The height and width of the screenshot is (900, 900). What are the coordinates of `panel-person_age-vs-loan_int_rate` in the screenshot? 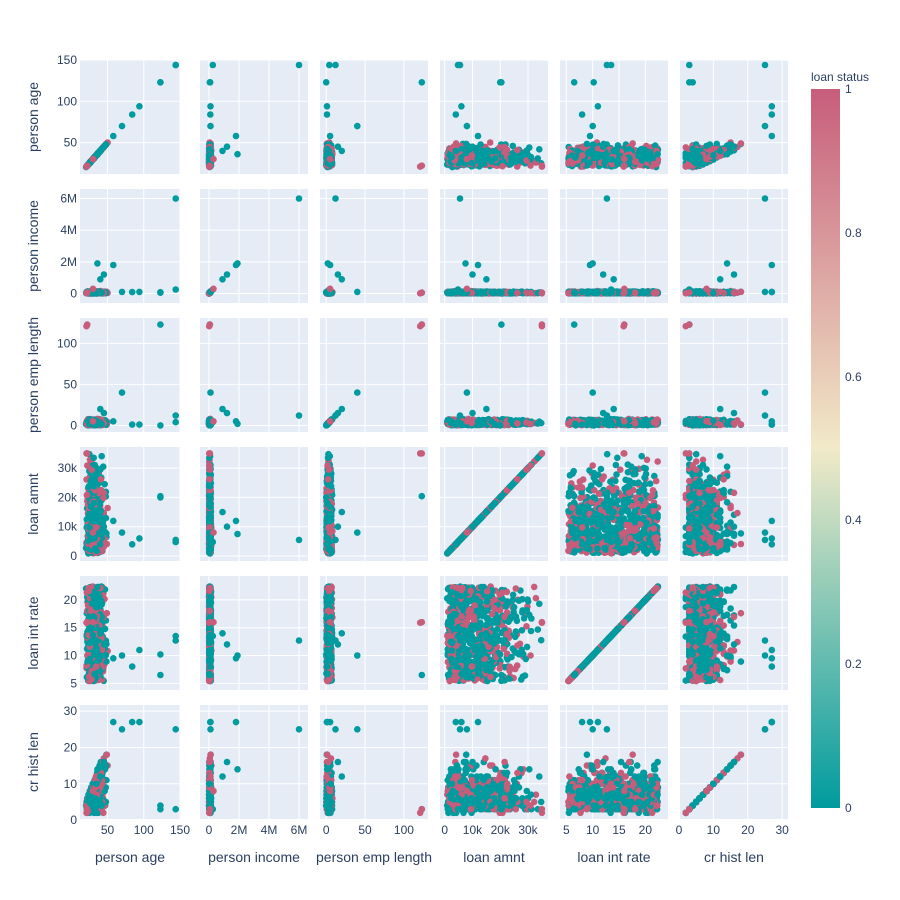 It's located at (614, 116).